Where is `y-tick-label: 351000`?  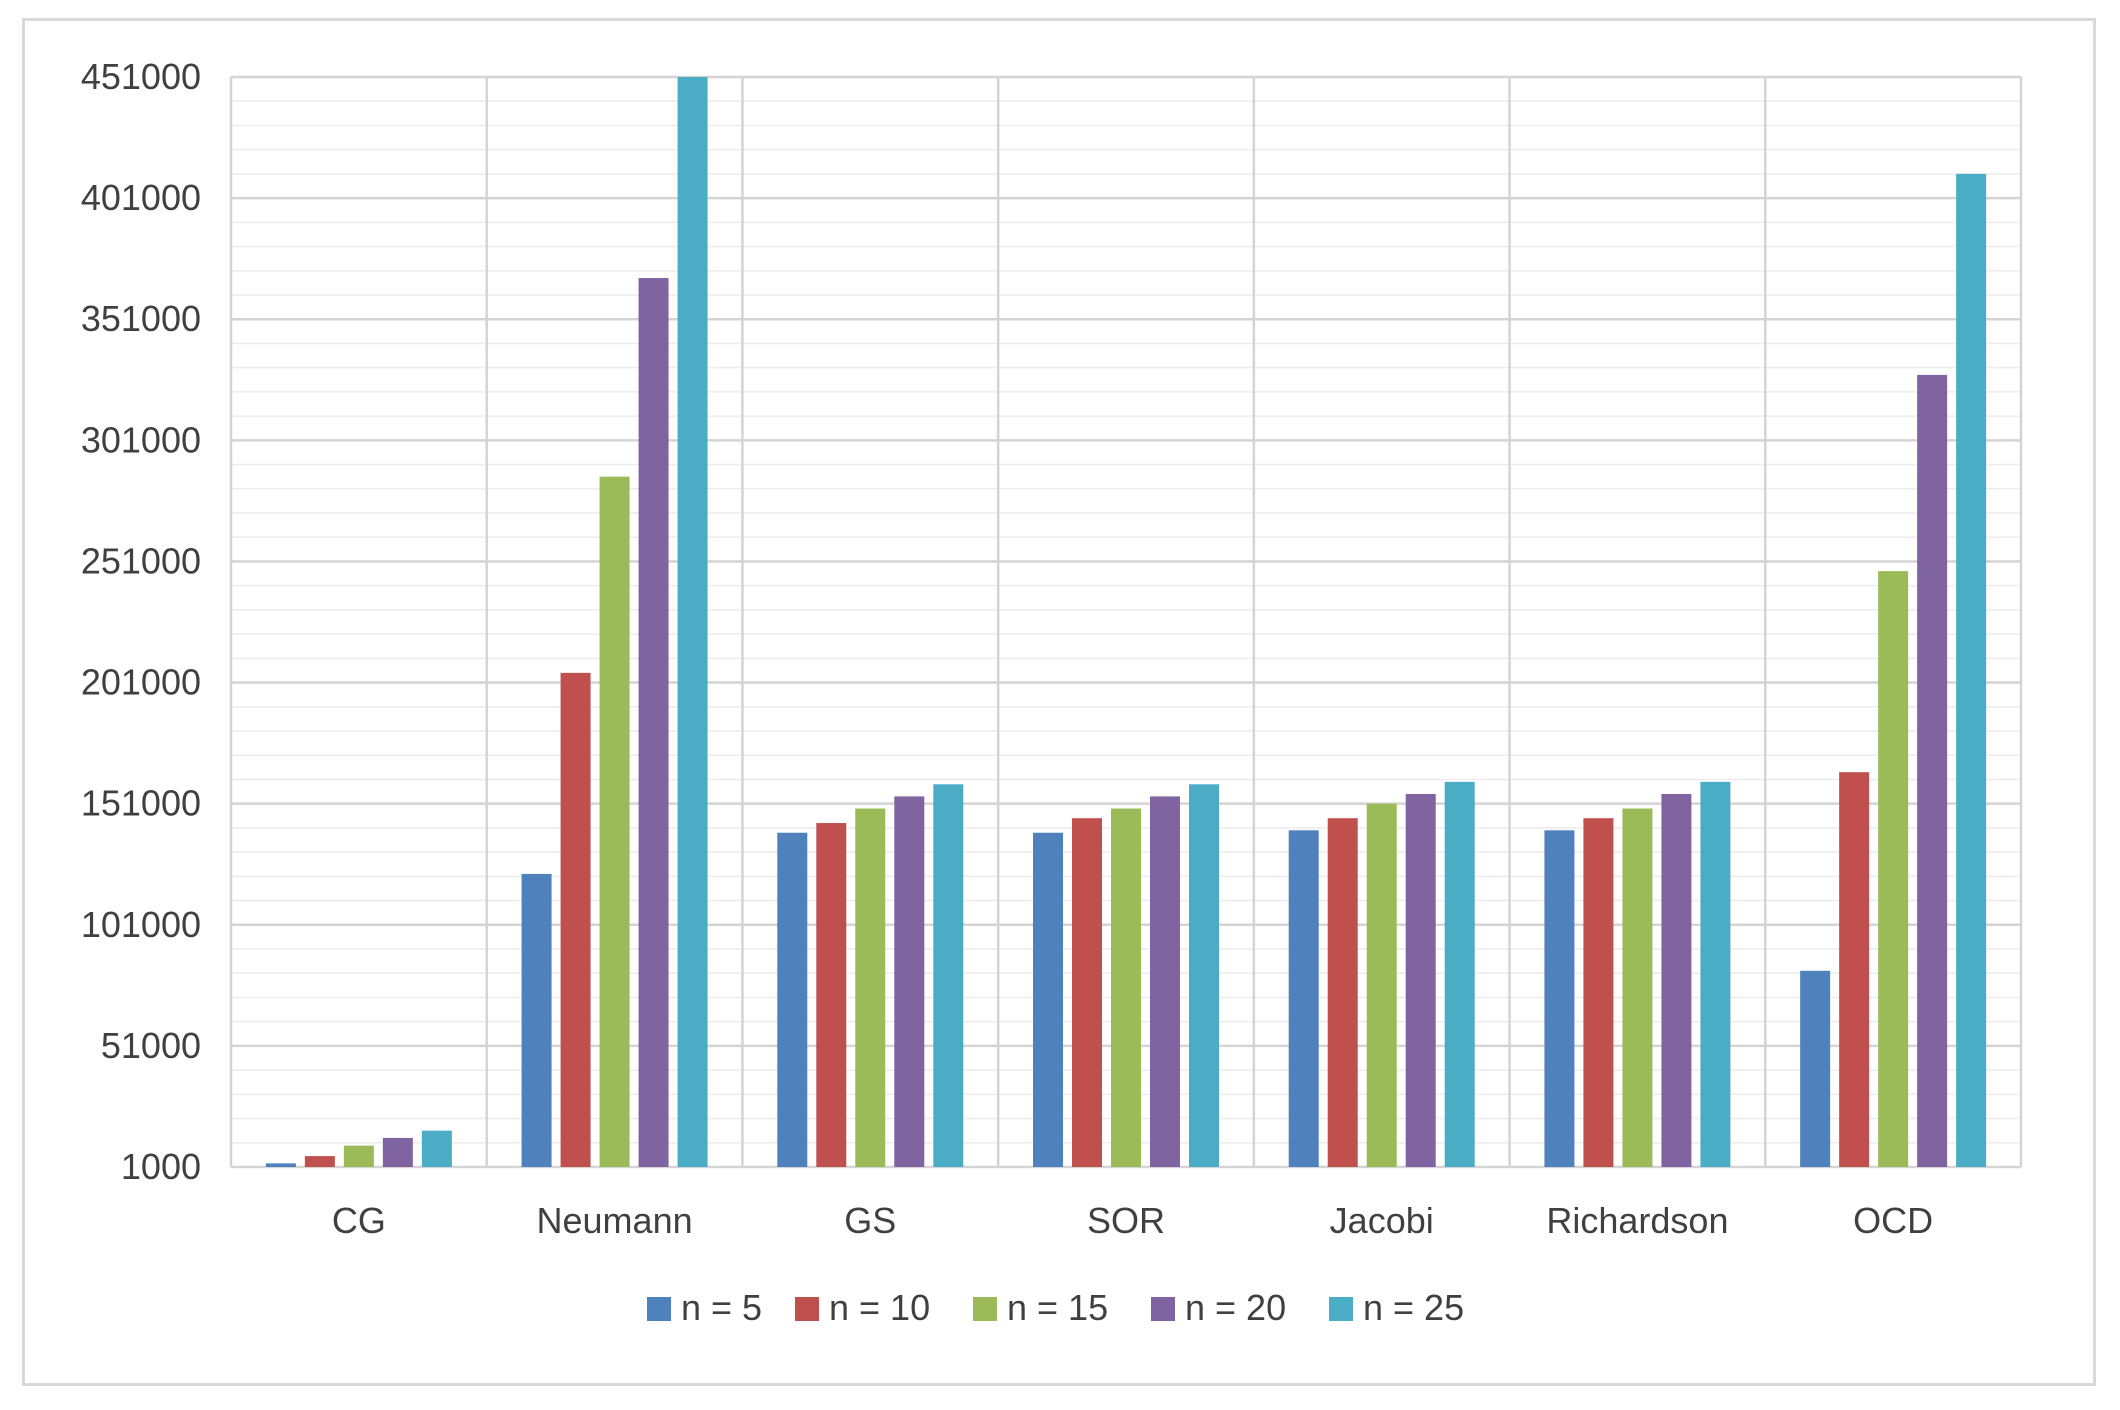
y-tick-label: 351000 is located at coordinates (141, 318).